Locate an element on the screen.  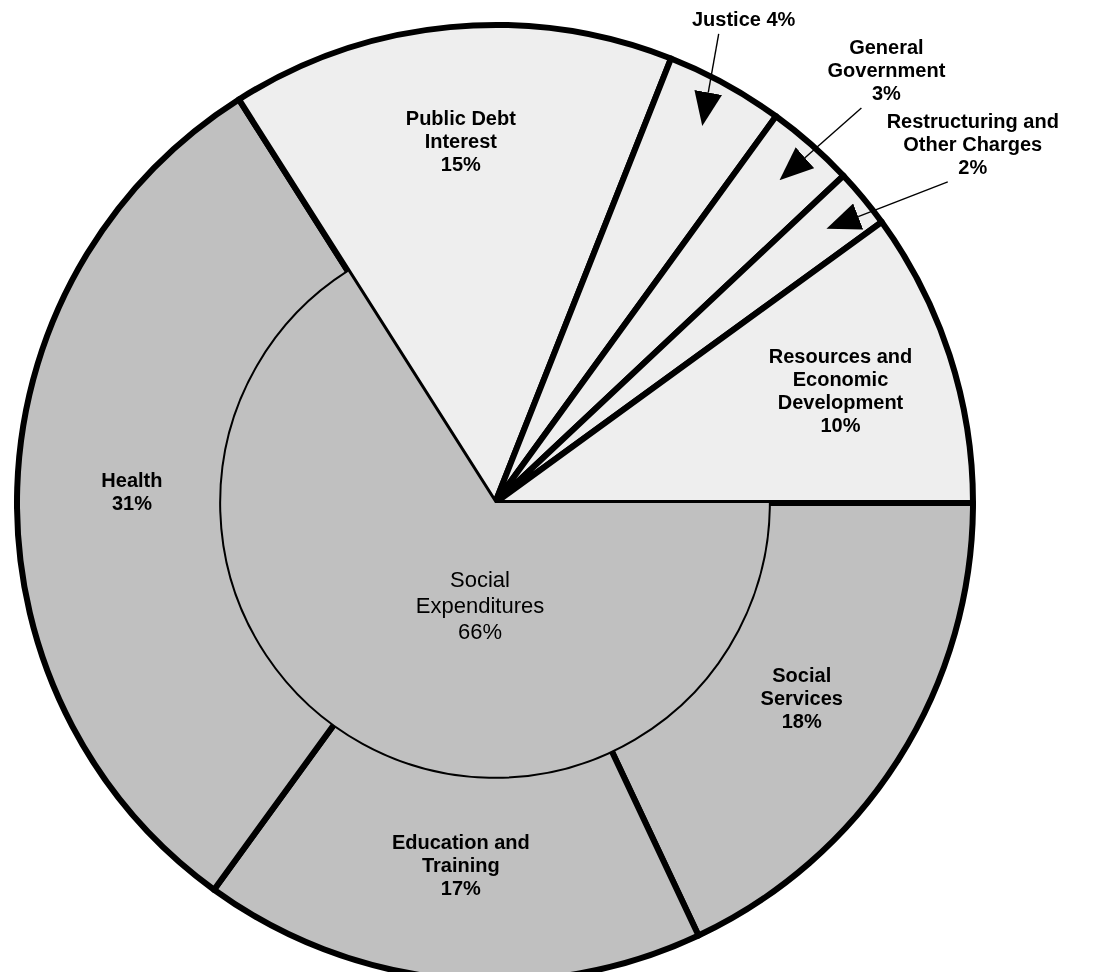
slice-label: General Government is located at coordinates (886, 58).